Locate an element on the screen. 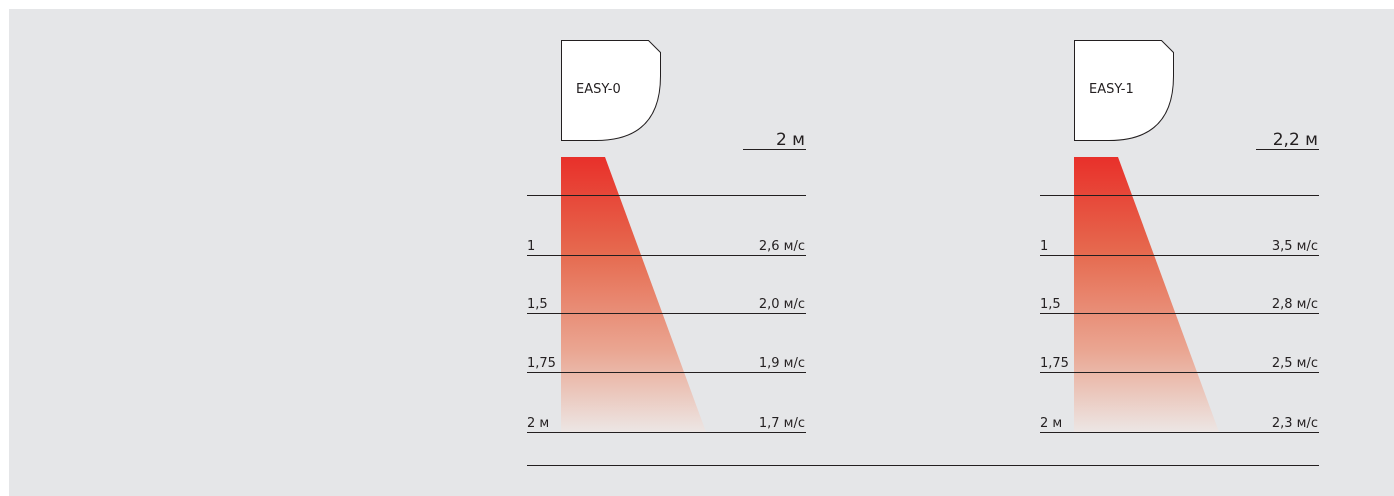  speed-label: 1,7 м/с is located at coordinates (782, 423).